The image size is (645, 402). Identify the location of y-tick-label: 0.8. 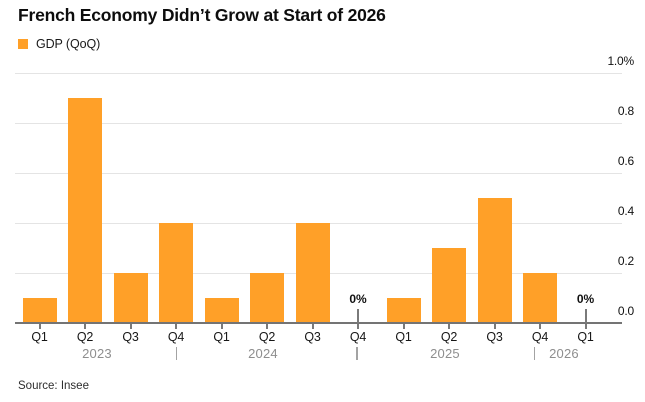
(625, 111).